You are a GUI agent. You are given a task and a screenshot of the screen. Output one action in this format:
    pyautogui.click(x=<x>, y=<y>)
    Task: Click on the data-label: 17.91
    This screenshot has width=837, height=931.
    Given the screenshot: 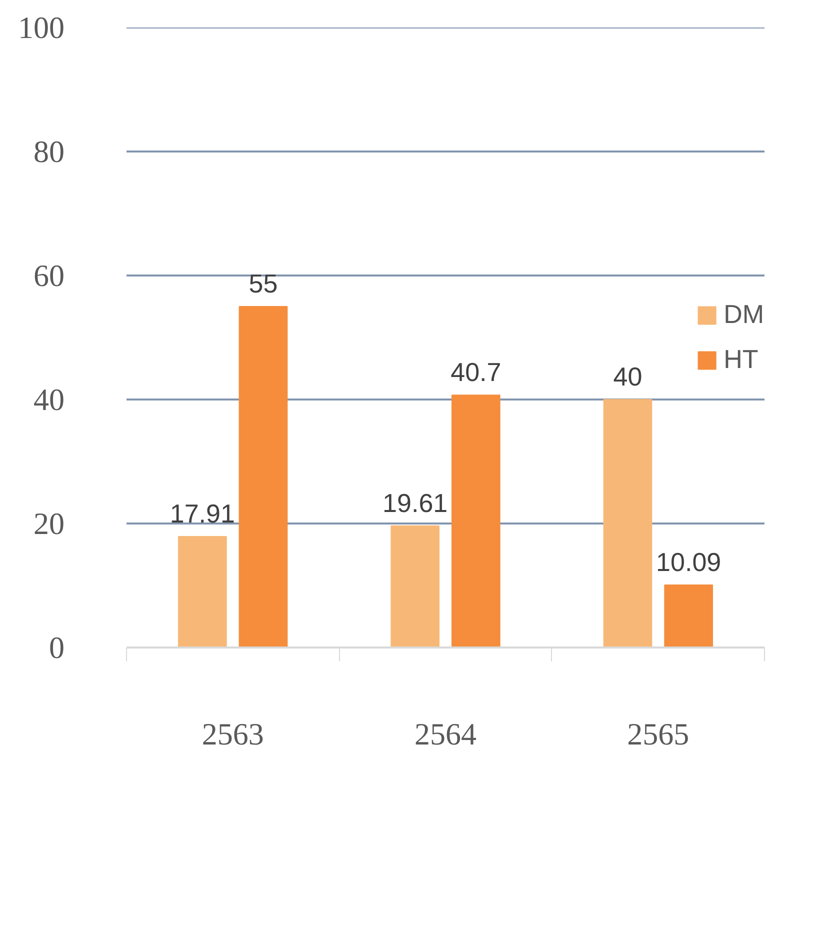 What is the action you would take?
    pyautogui.click(x=202, y=513)
    